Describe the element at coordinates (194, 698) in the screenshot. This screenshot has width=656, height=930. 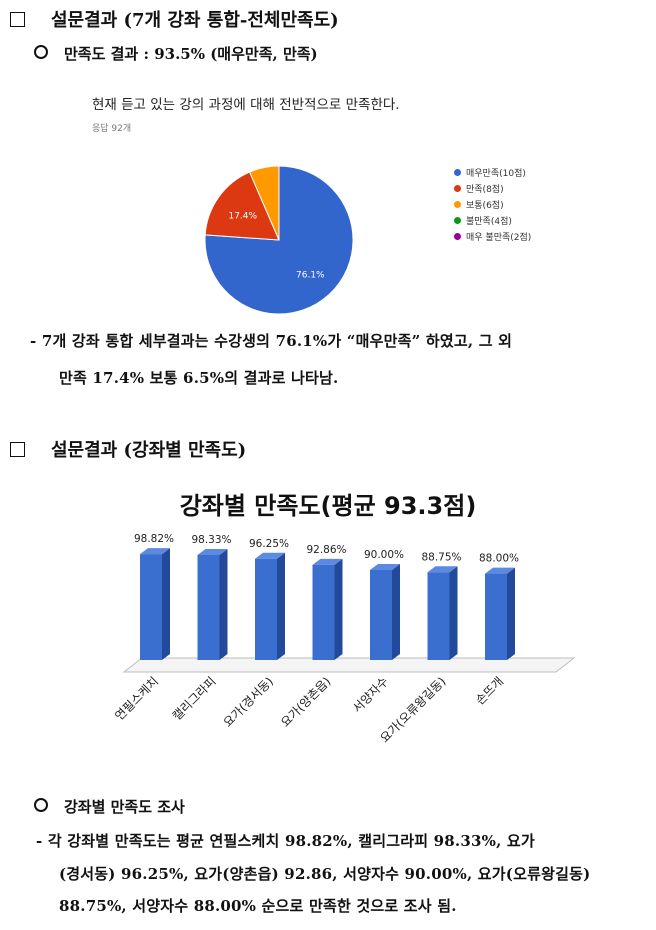
I see `bar-category-label: 캘리그라피` at that location.